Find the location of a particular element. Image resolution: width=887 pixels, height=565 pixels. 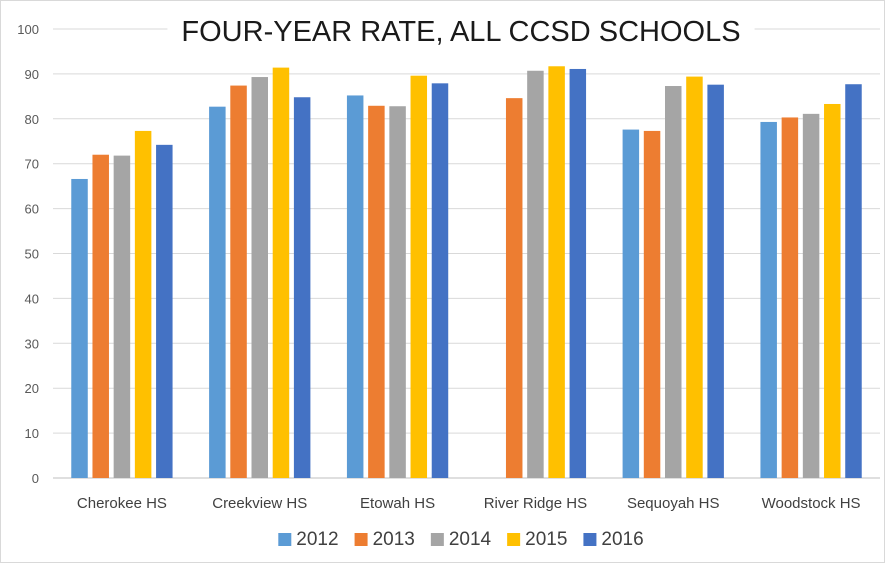

legend-label: 2016 is located at coordinates (622, 539).